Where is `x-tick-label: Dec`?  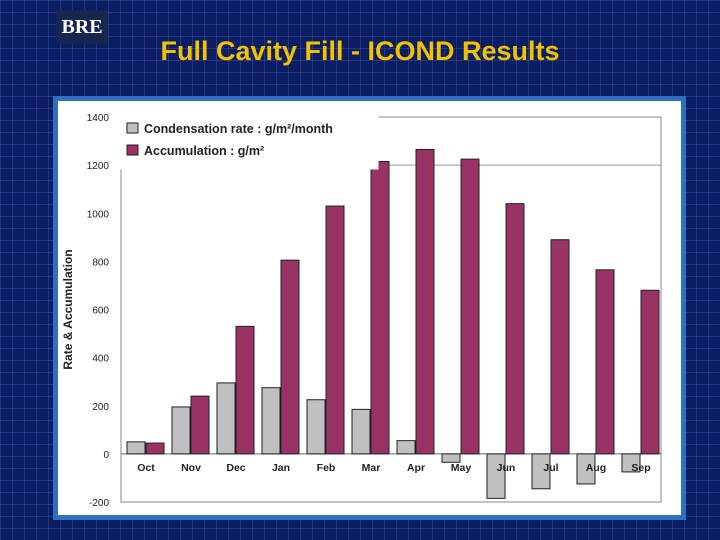
x-tick-label: Dec is located at coordinates (235, 468).